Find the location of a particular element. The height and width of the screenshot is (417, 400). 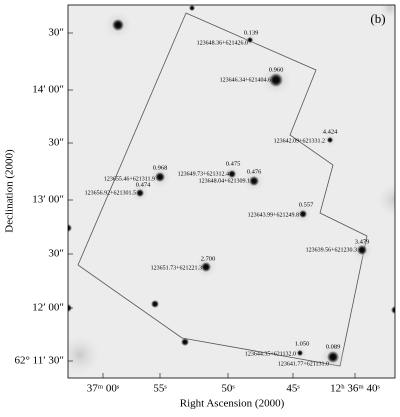

source-name: 123656.92+621301.5 is located at coordinates (110, 193).